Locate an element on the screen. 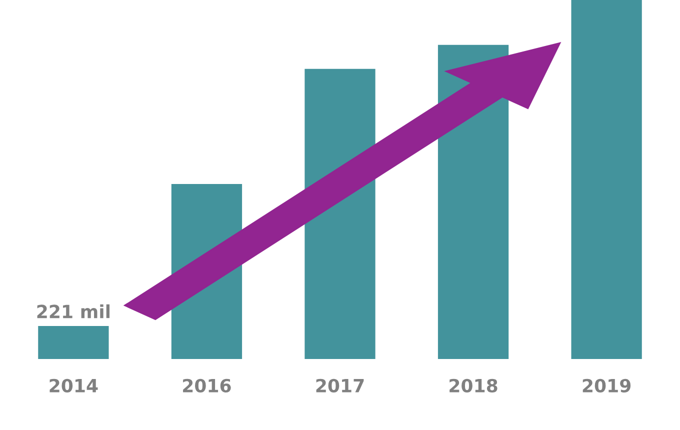 The image size is (680, 430). x-tick-label: 2019 is located at coordinates (606, 385).